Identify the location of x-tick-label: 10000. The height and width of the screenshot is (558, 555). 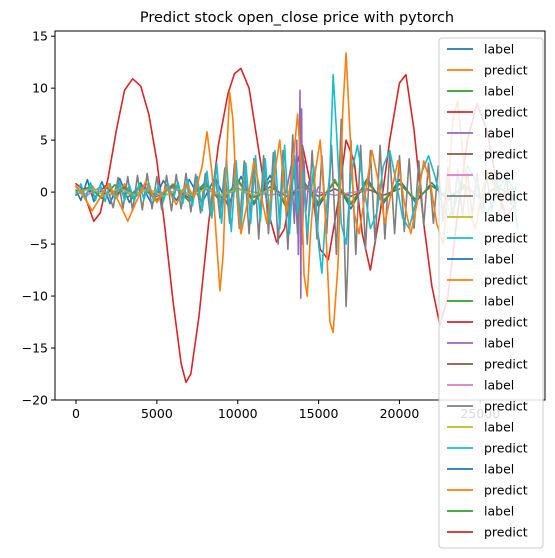
(238, 413).